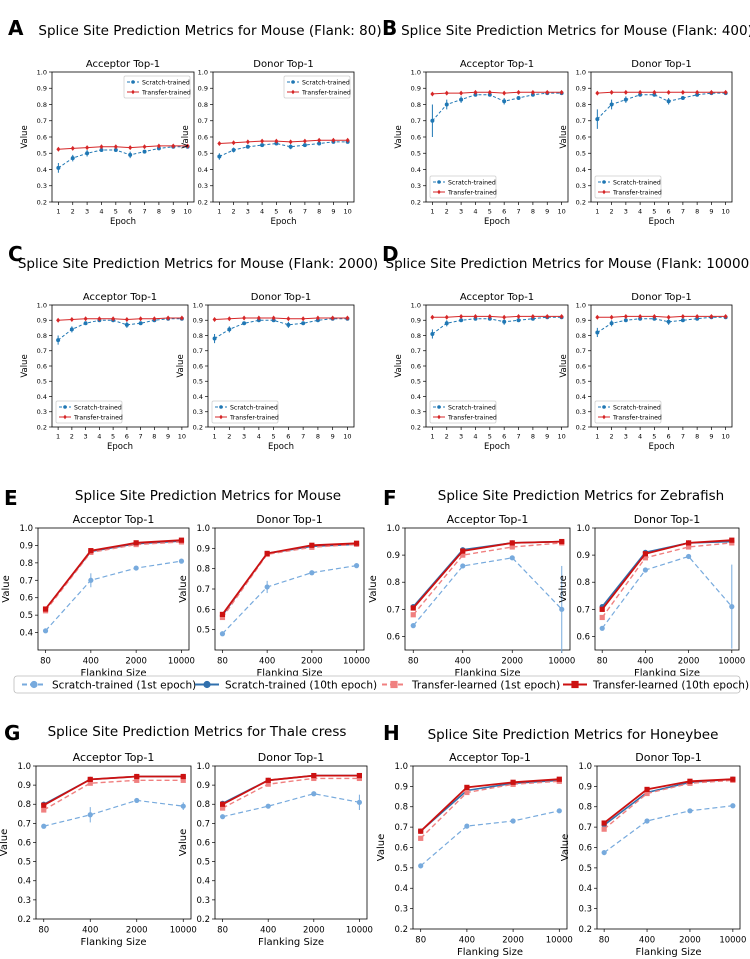  I want to click on xaxis-label-g-donor: Flanking Size, so click(291, 942).